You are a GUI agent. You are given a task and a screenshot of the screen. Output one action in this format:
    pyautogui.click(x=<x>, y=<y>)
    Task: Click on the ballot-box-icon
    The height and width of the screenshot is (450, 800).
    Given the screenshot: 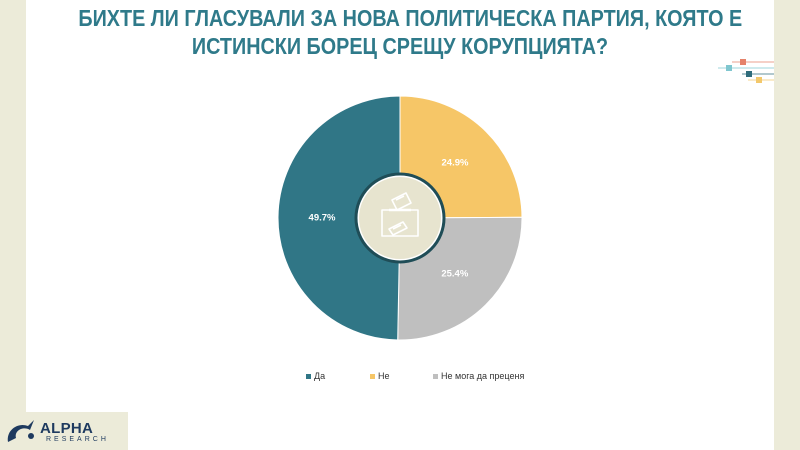 What is the action you would take?
    pyautogui.click(x=400, y=214)
    